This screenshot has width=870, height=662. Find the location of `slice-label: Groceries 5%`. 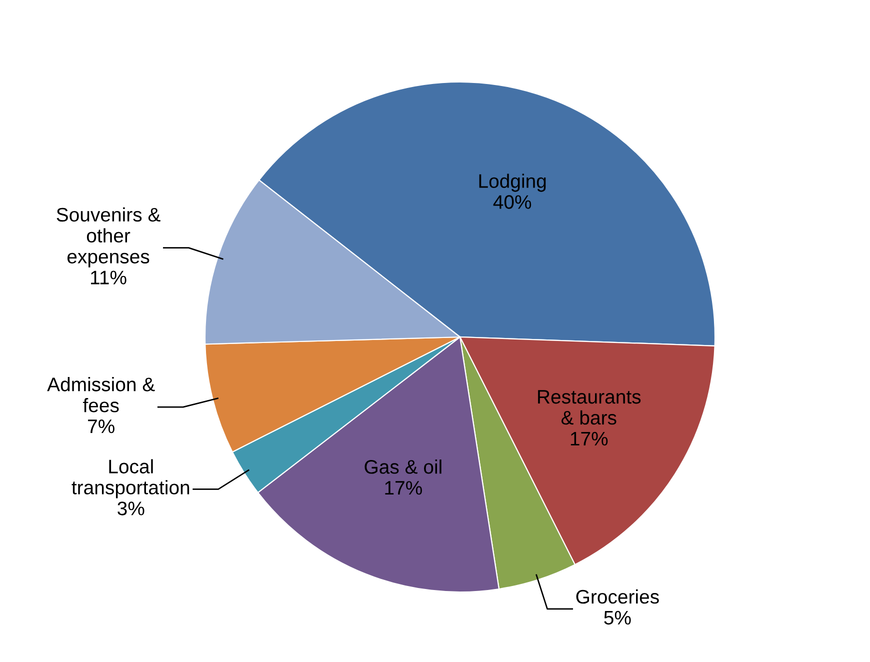

slice-label: Groceries 5% is located at coordinates (617, 607).